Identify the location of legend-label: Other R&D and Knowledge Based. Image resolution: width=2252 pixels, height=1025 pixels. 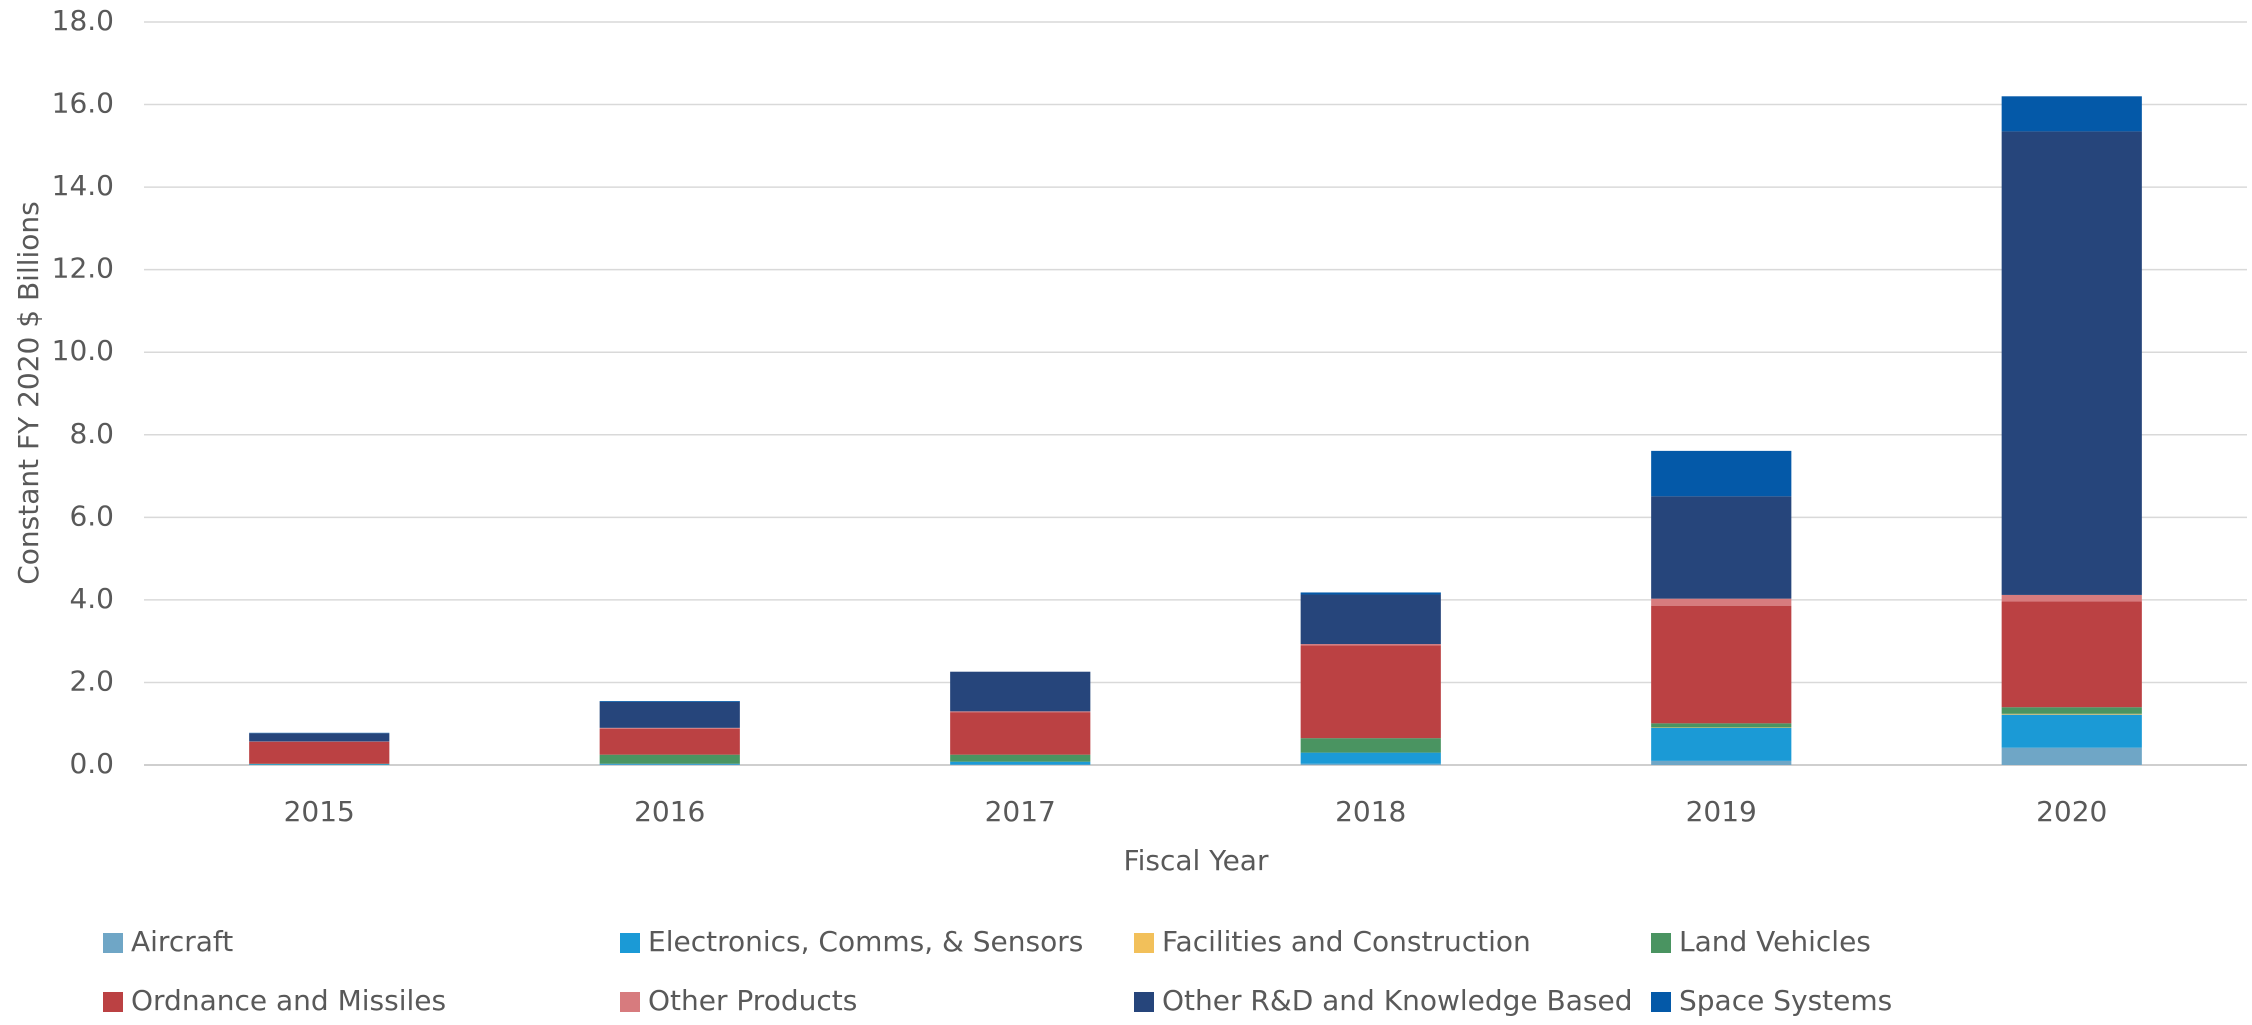
(1397, 1000).